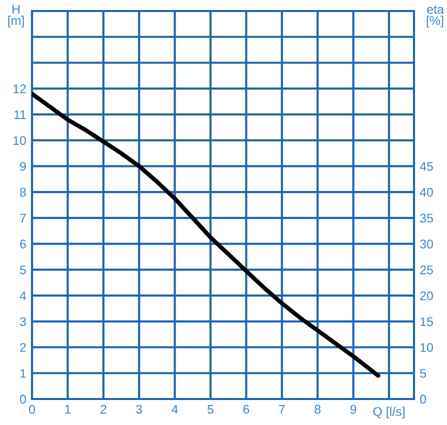  Describe the element at coordinates (23, 244) in the screenshot. I see `y-tick-label: 6` at that location.